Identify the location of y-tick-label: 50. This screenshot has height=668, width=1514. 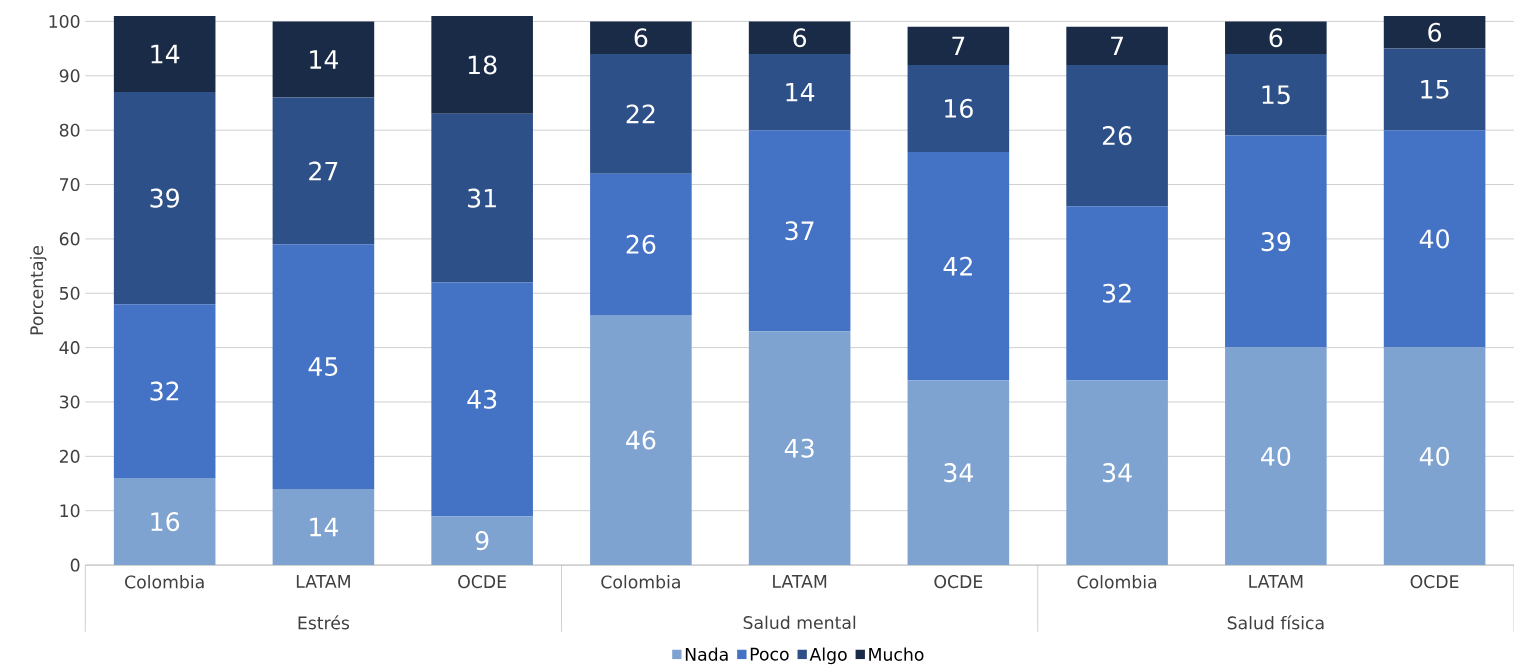
(69, 293).